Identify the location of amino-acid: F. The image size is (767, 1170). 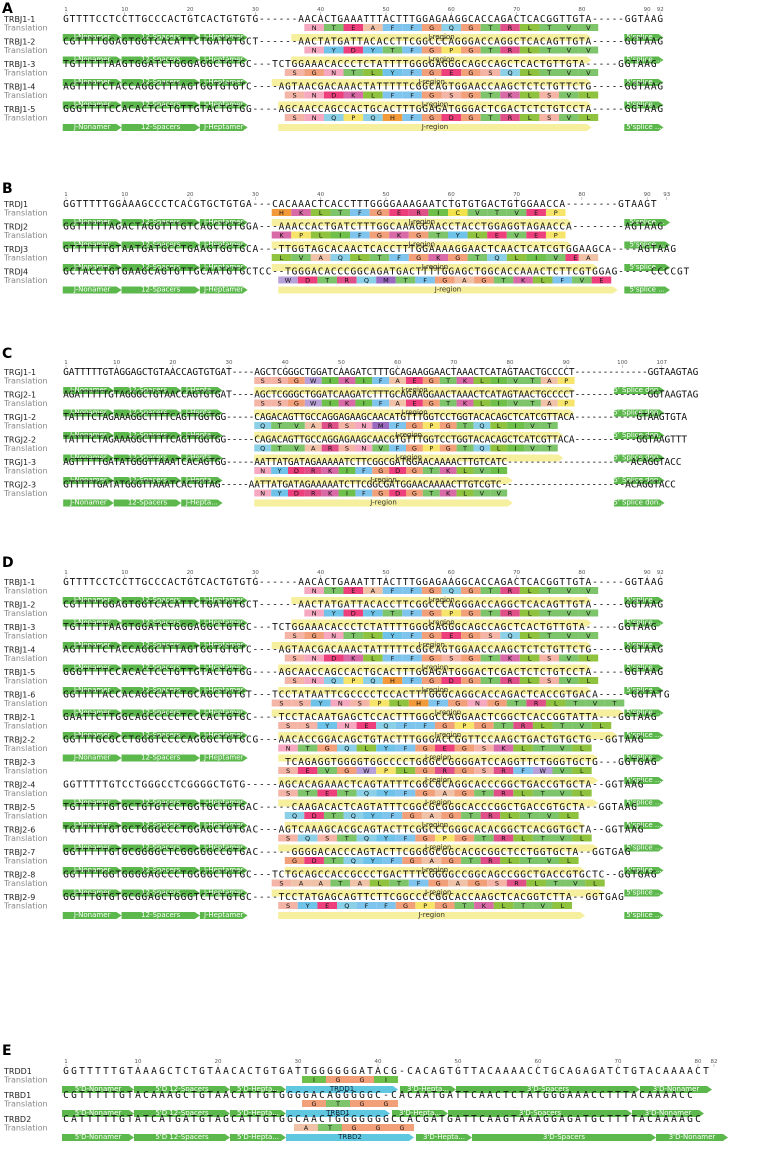
(412, 118).